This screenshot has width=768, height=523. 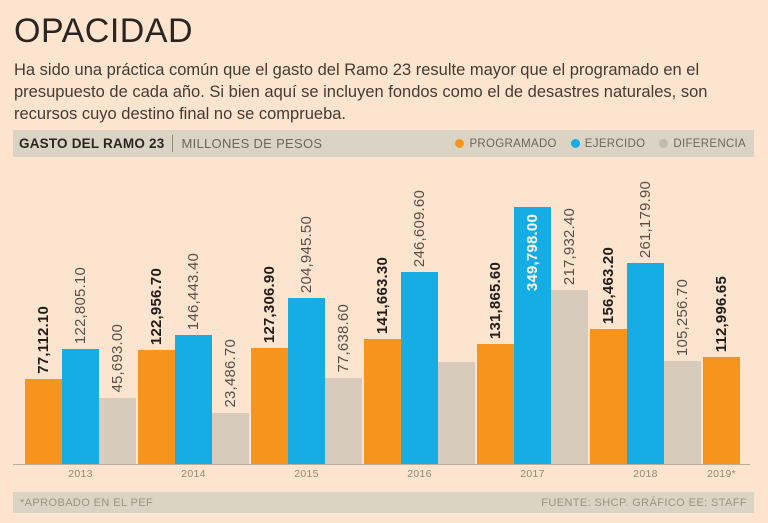 What do you see at coordinates (80, 407) in the screenshot?
I see `bar-ejercido-2013` at bounding box center [80, 407].